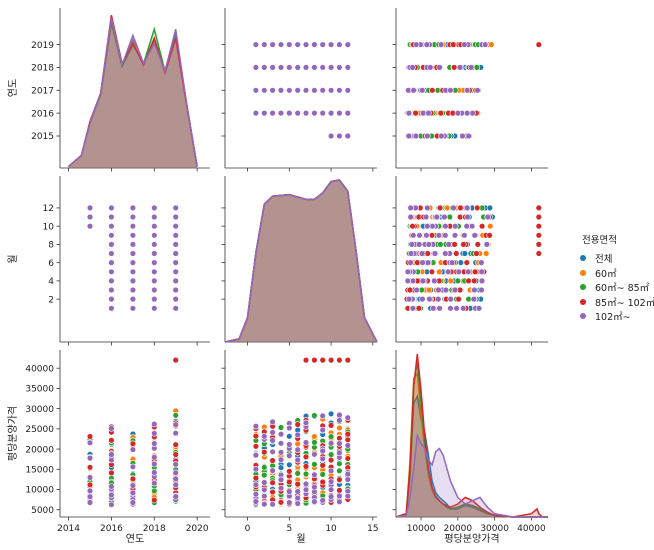  What do you see at coordinates (617, 302) in the screenshot?
I see `legend-item: 85㎡∼ 102㎡` at bounding box center [617, 302].